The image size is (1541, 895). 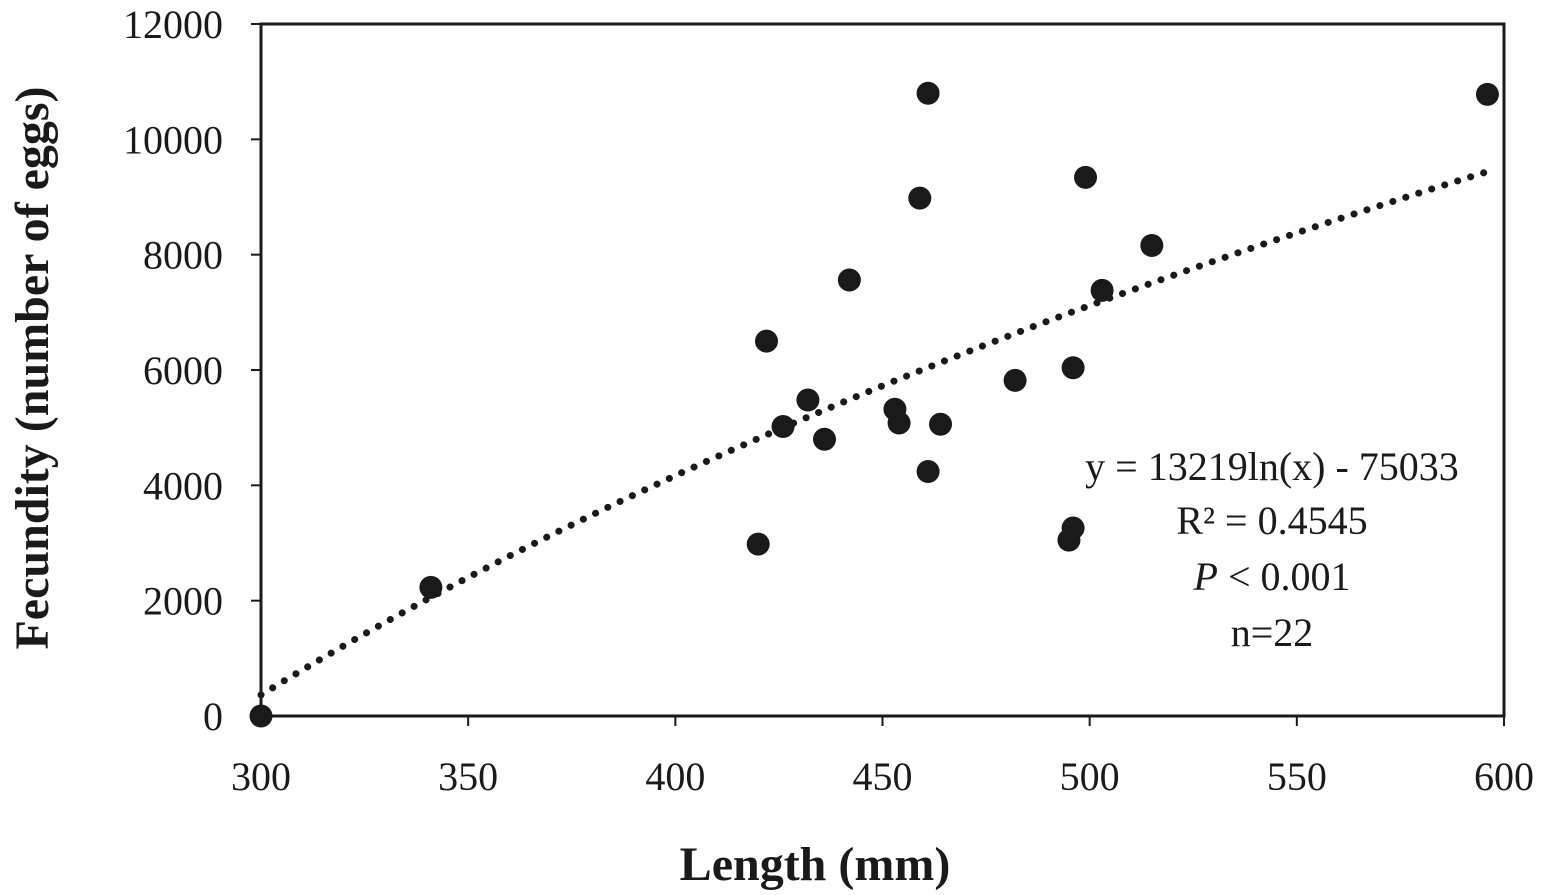 What do you see at coordinates (183, 601) in the screenshot?
I see `y-tick-label: 2000` at bounding box center [183, 601].